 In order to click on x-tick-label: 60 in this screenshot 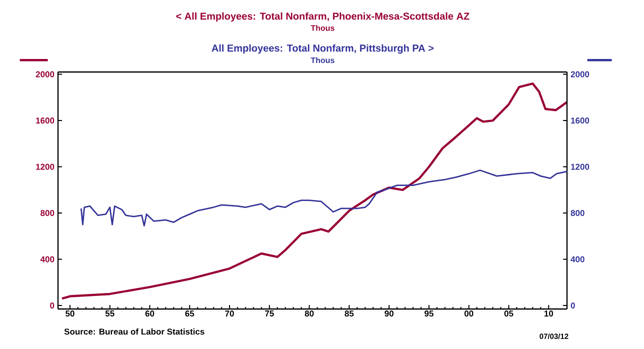, I will do `click(149, 313)`.